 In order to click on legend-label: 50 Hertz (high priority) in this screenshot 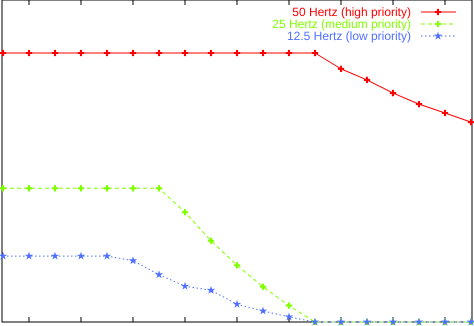, I will do `click(351, 12)`.